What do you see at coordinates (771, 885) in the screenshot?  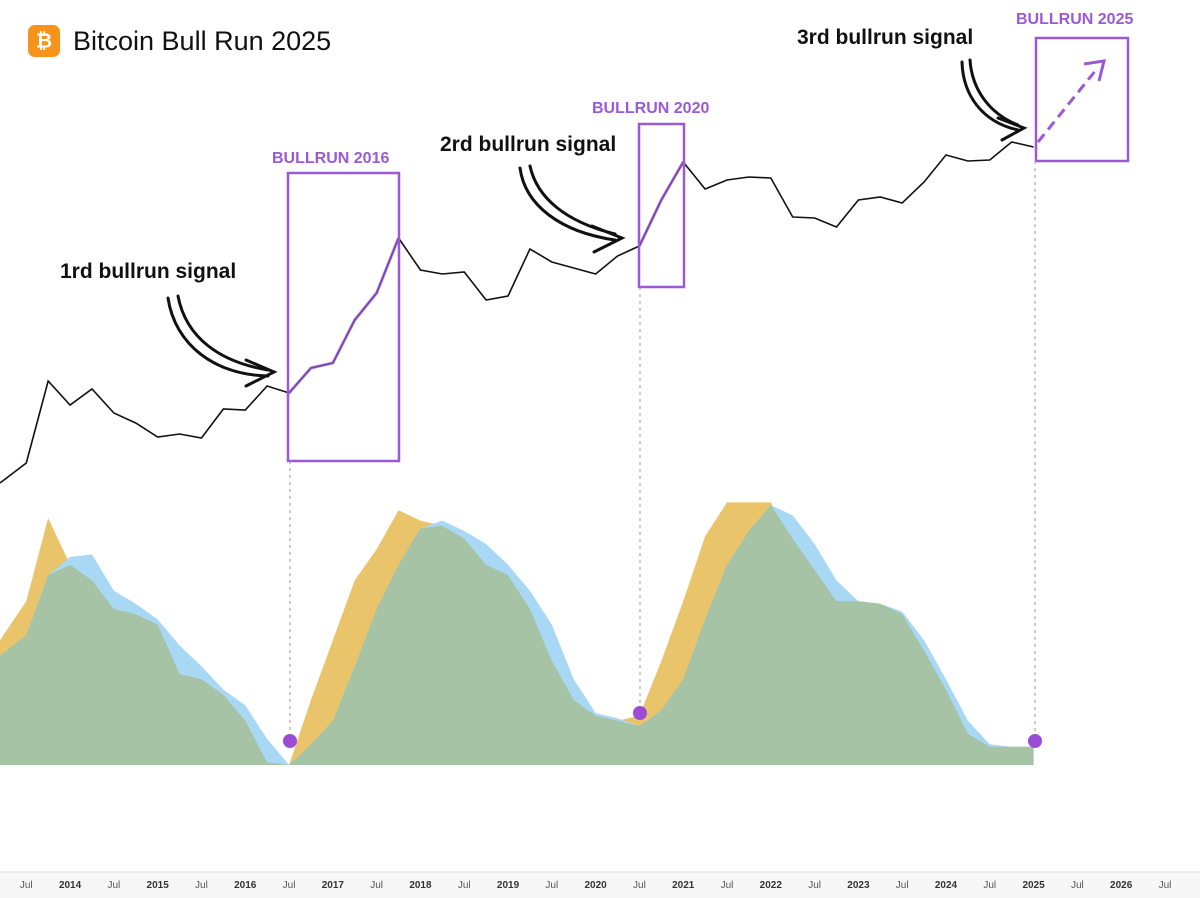 I see `x-tick-label: 2022` at bounding box center [771, 885].